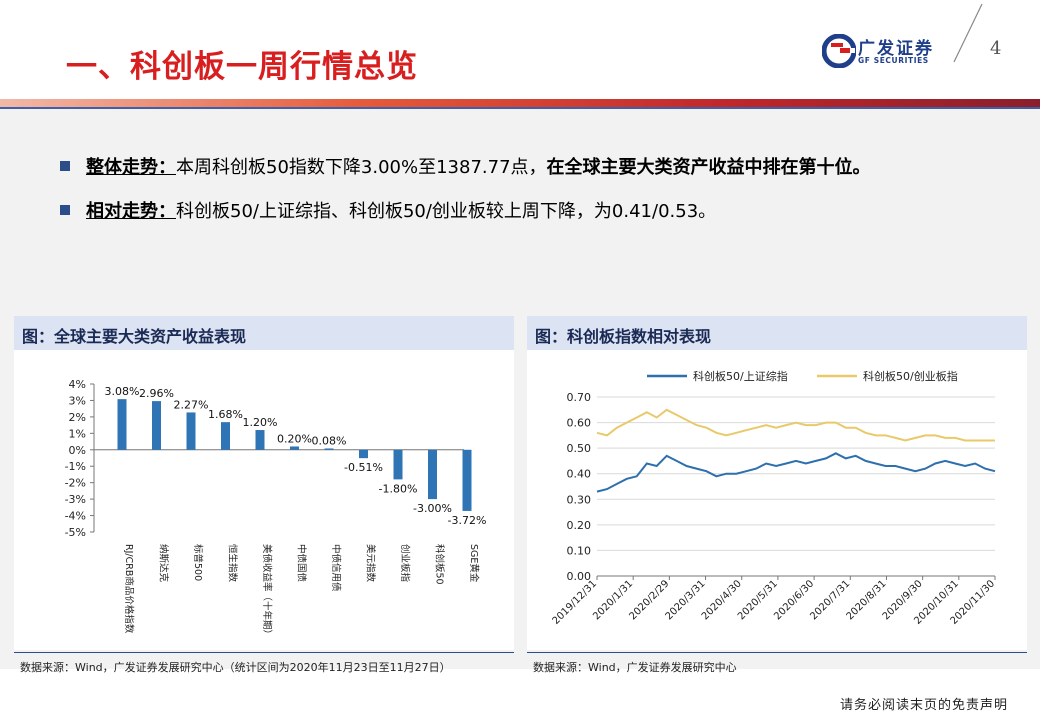  What do you see at coordinates (242, 67) in the screenshot?
I see `page-title: 一、科创板一周行情总览` at bounding box center [242, 67].